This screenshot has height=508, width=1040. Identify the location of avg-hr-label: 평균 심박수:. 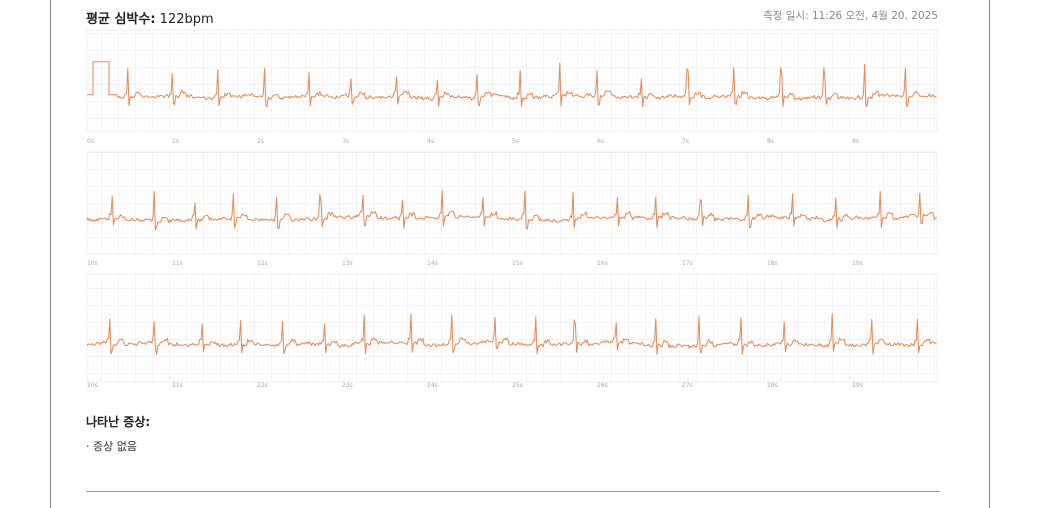
(121, 19).